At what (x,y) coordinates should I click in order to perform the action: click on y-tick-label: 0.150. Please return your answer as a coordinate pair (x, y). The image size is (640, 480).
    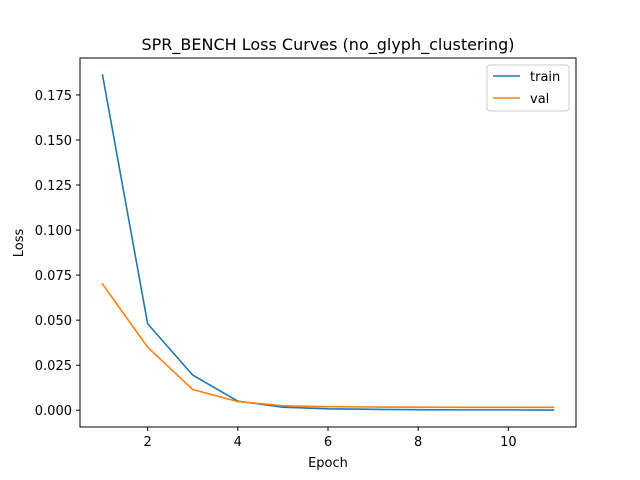
    Looking at the image, I should click on (53, 141).